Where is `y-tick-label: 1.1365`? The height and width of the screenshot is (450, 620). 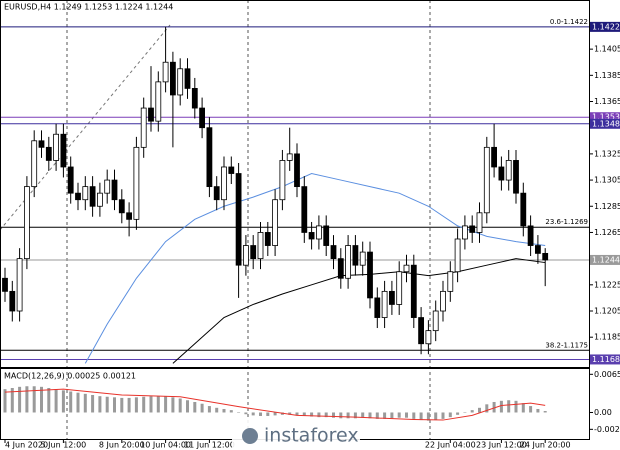 y-tick-label: 1.1365 is located at coordinates (607, 101).